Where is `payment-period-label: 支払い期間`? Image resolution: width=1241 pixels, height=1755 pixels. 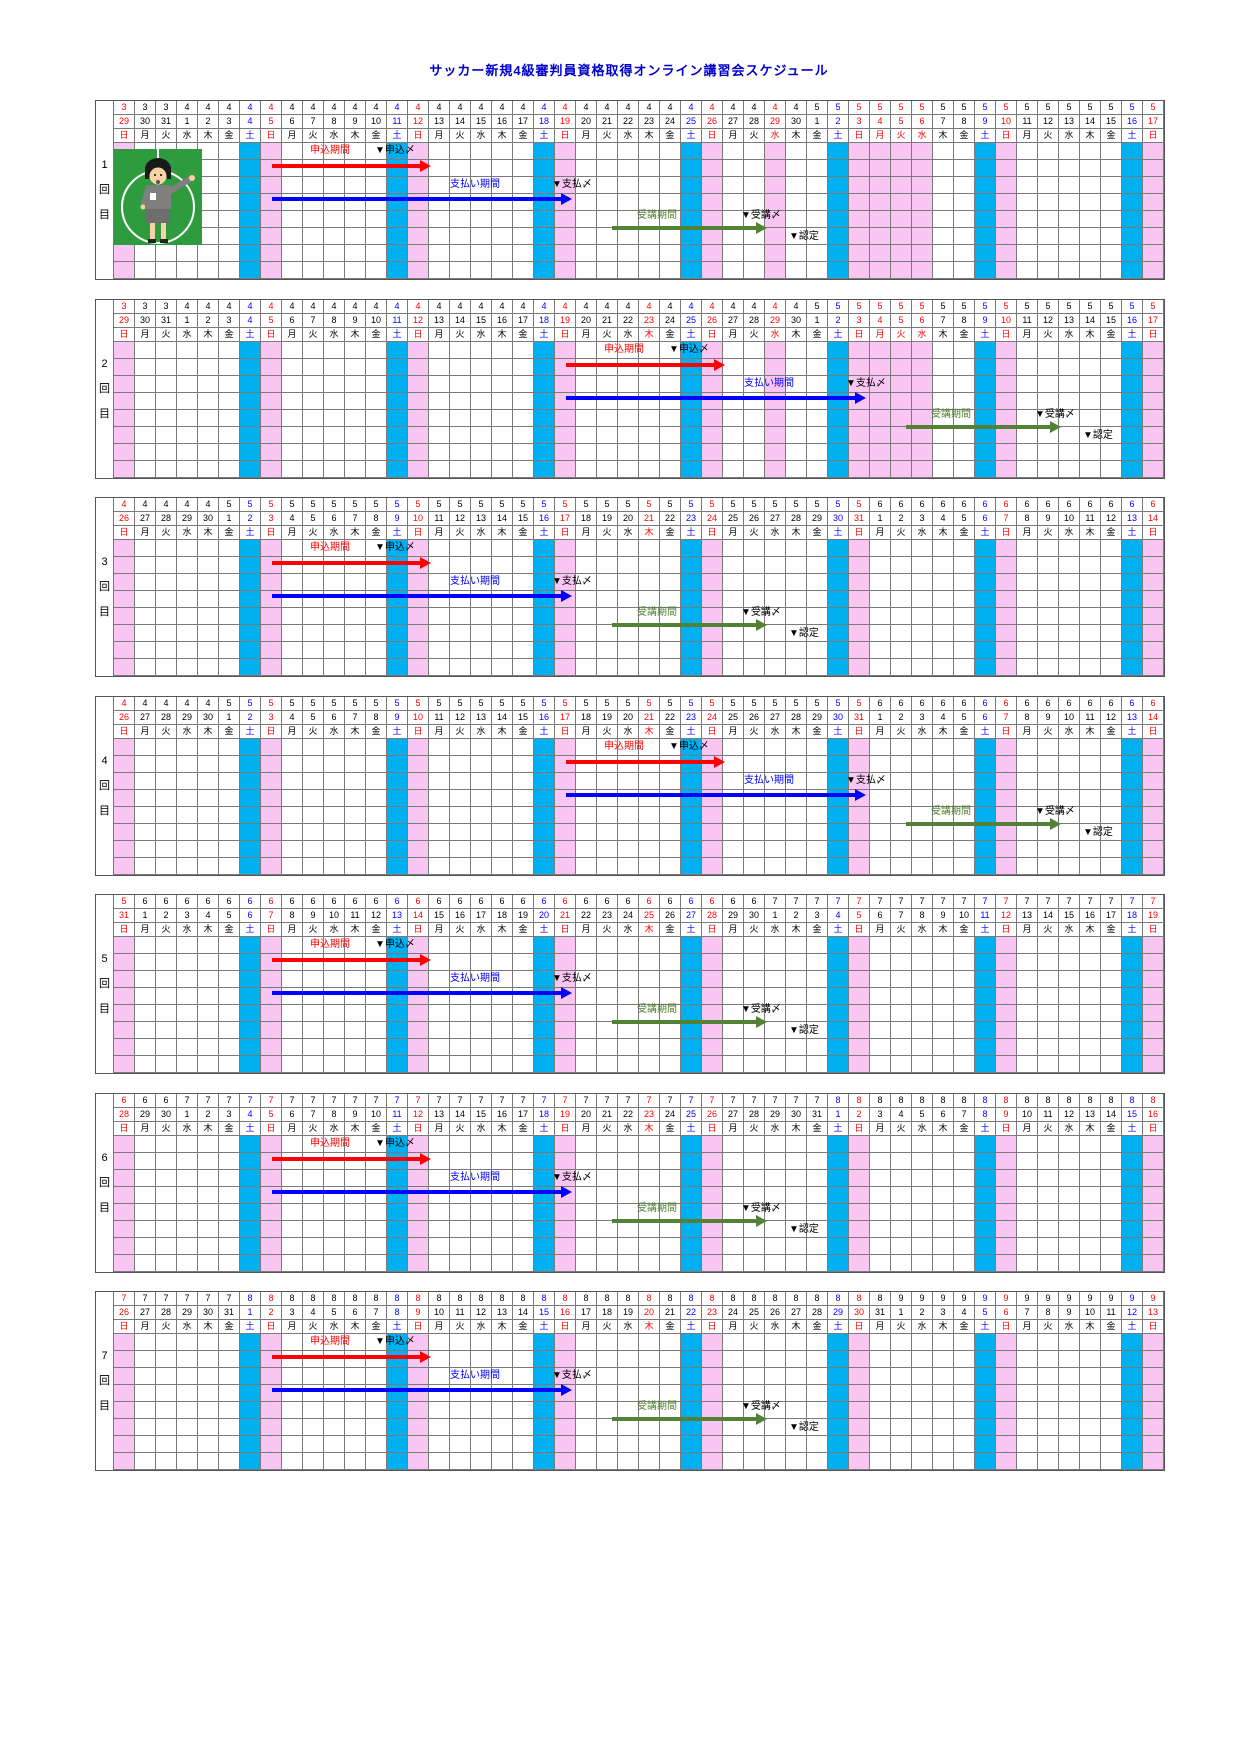
payment-period-label: 支払い期間 is located at coordinates (475, 184).